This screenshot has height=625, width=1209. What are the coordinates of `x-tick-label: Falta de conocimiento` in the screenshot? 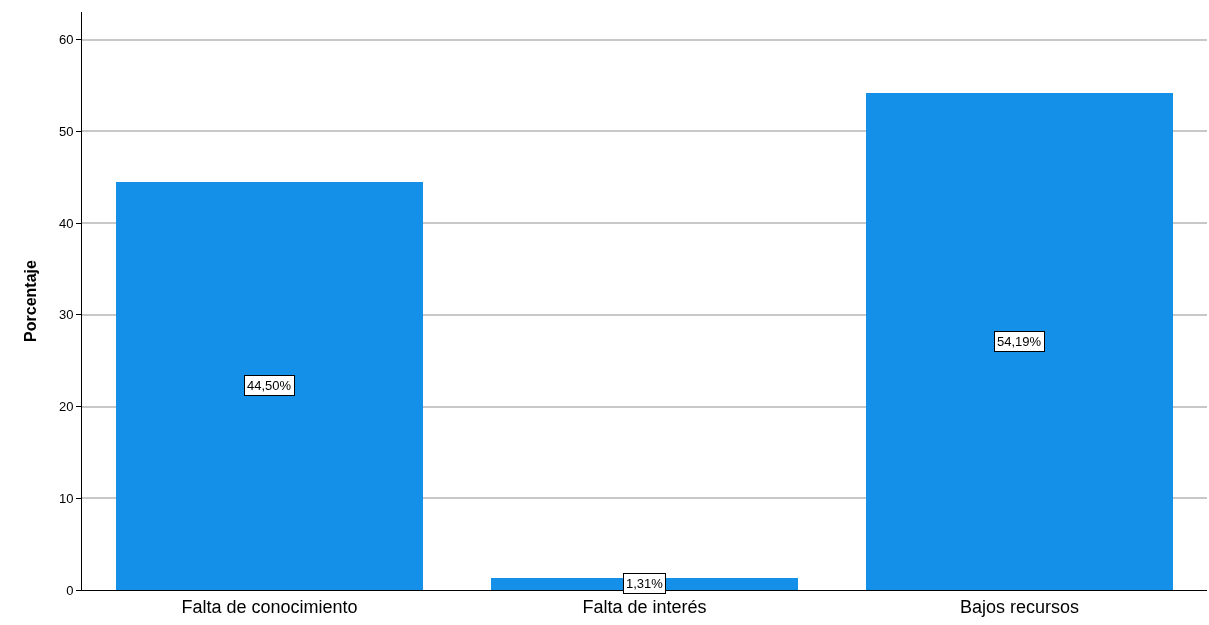 It's located at (269, 606).